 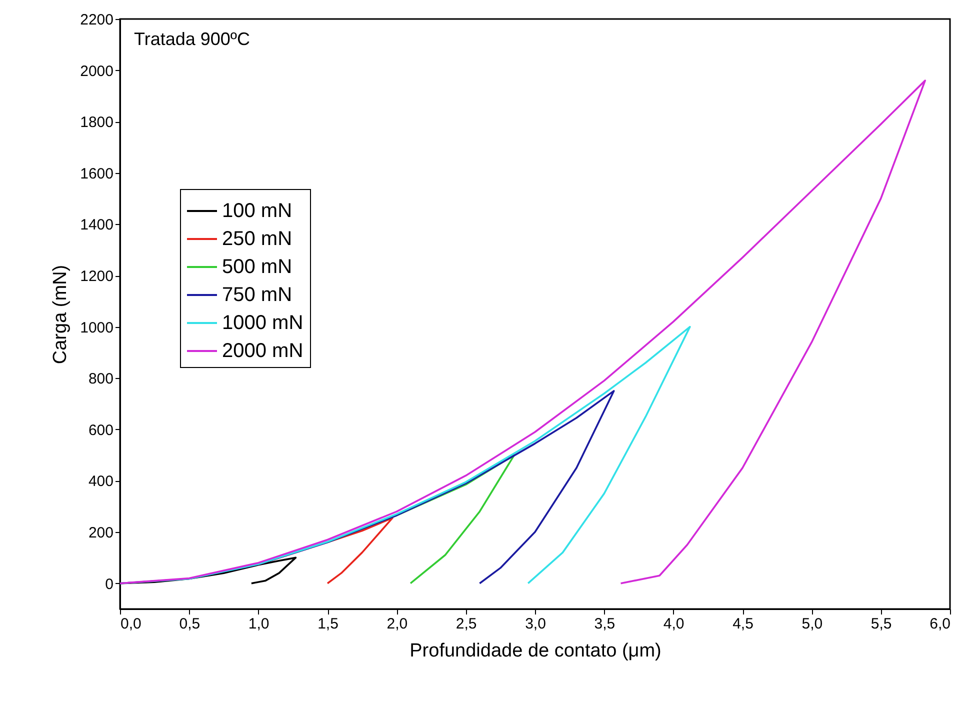 What do you see at coordinates (257, 295) in the screenshot?
I see `legend-label: 750 mN` at bounding box center [257, 295].